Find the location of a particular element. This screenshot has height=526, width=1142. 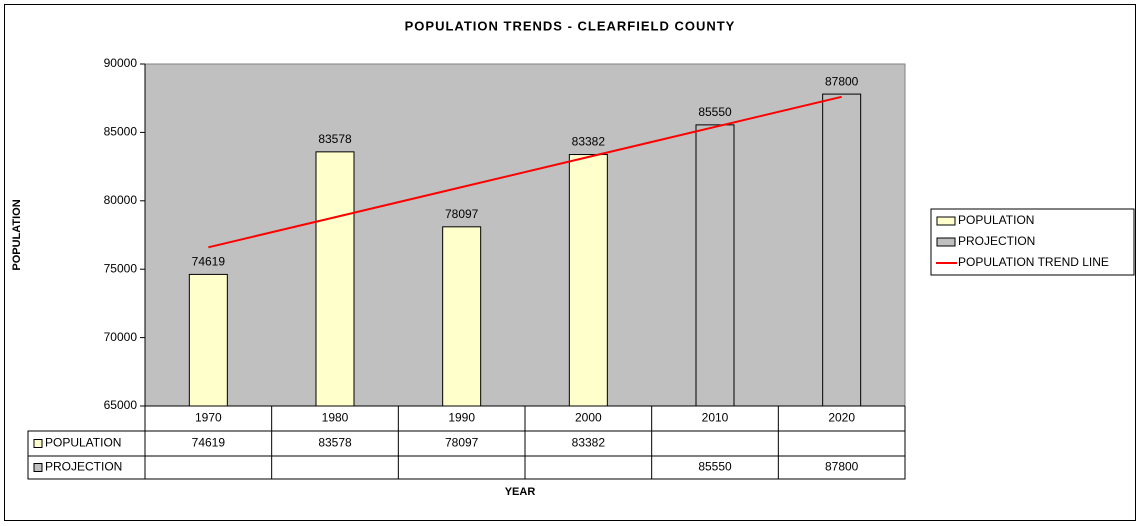

legend is located at coordinates (1032, 242).